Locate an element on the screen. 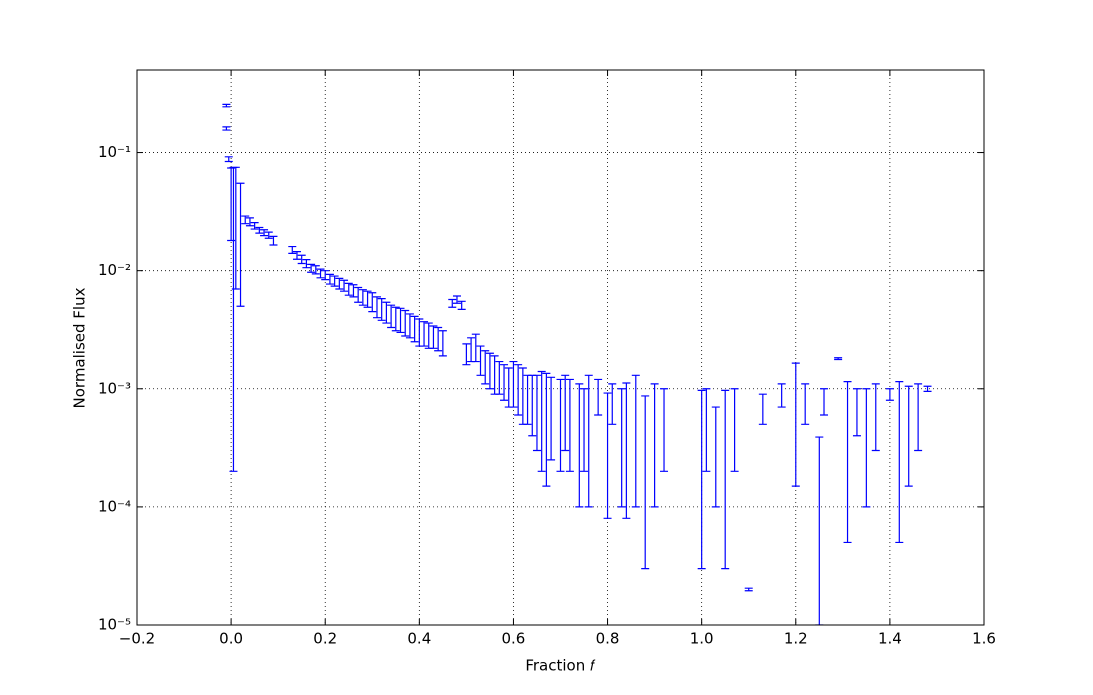 The width and height of the screenshot is (1093, 695). y-tick-label: 10⁻⁴ is located at coordinates (114, 506).